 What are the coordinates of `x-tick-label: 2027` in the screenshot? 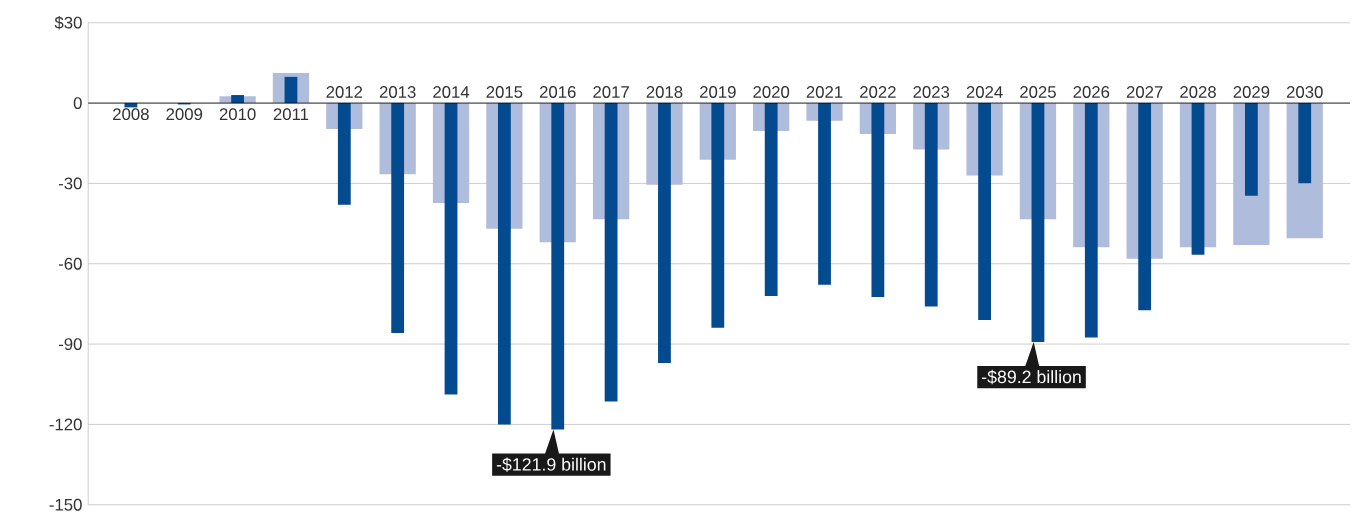 It's located at (1144, 92).